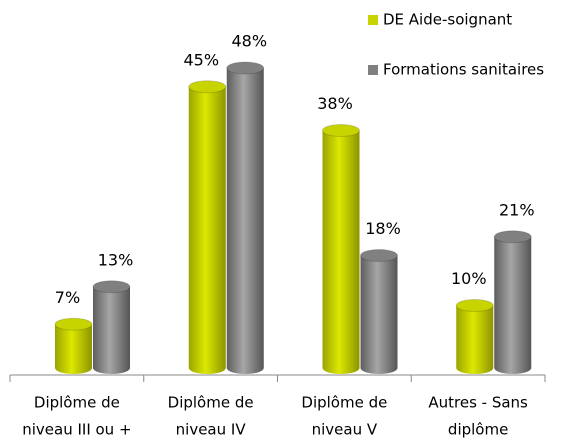 This screenshot has height=438, width=569. Describe the element at coordinates (478, 429) in the screenshot. I see `x-tick-label: diplôme` at that location.